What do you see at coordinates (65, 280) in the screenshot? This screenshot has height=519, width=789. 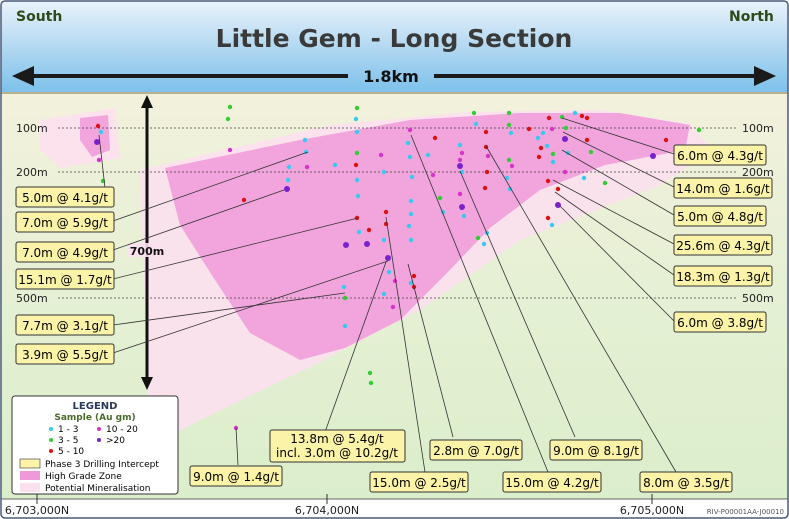 I see `callout-text: 15.1m @ 1.7g/t` at bounding box center [65, 280].